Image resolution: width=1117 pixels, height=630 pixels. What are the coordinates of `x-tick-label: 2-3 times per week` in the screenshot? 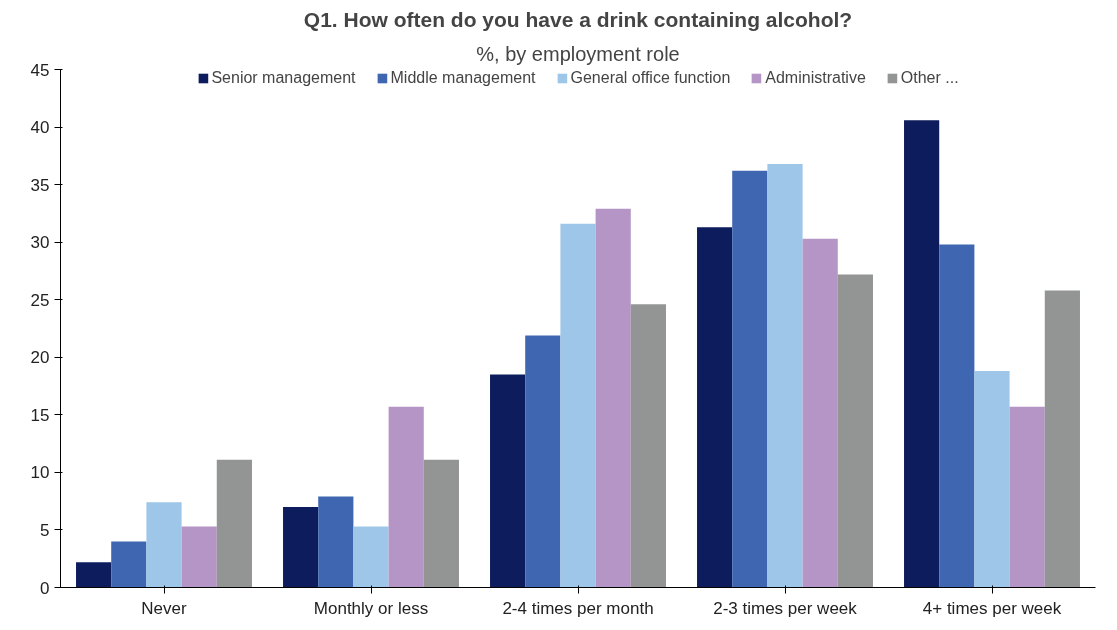 It's located at (785, 608).